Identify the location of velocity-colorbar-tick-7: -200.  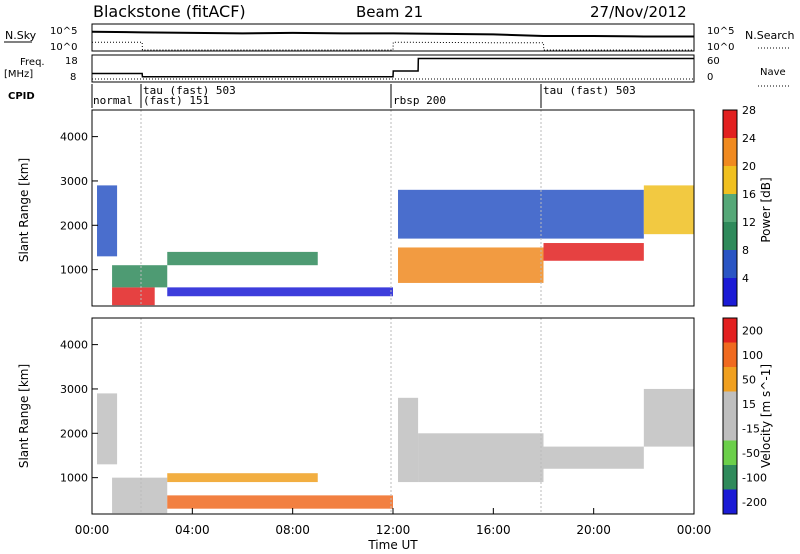
(754, 502).